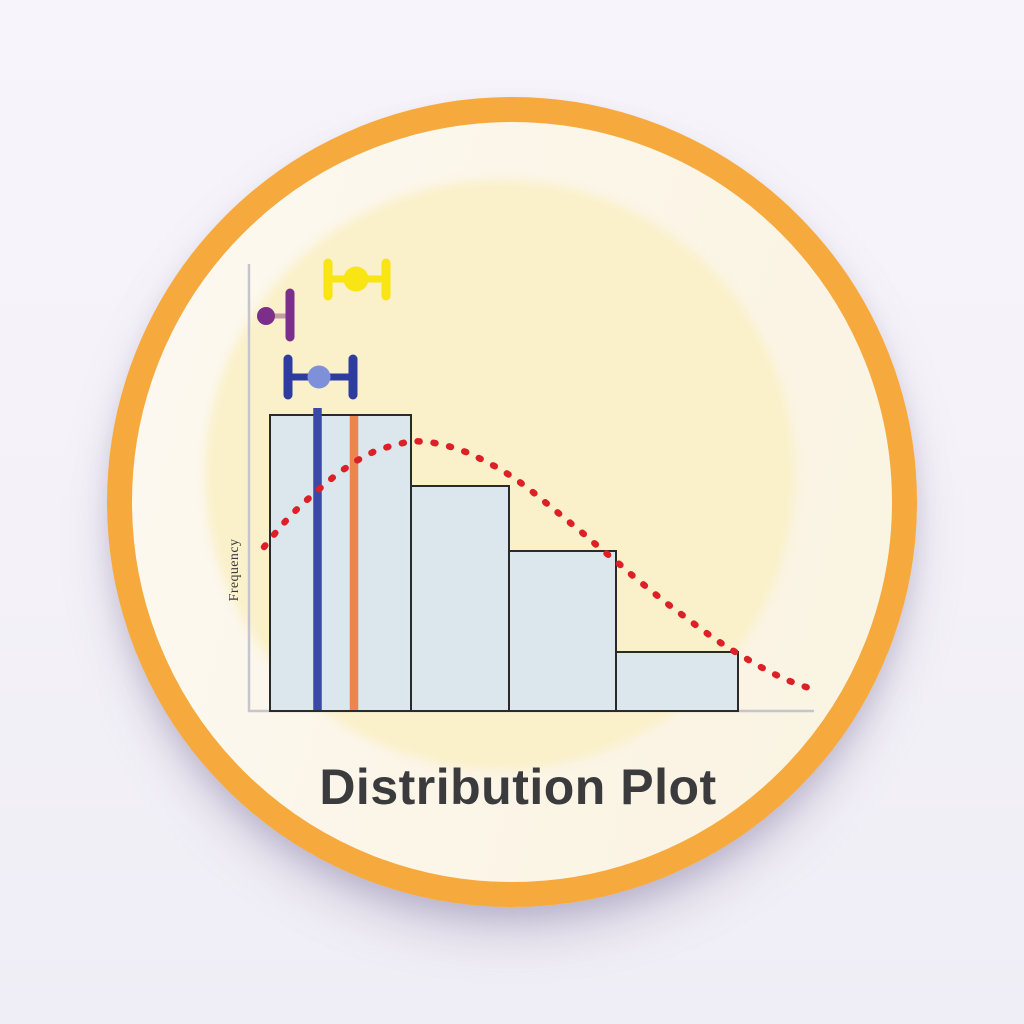  I want to click on error-bar-blue, so click(320, 377).